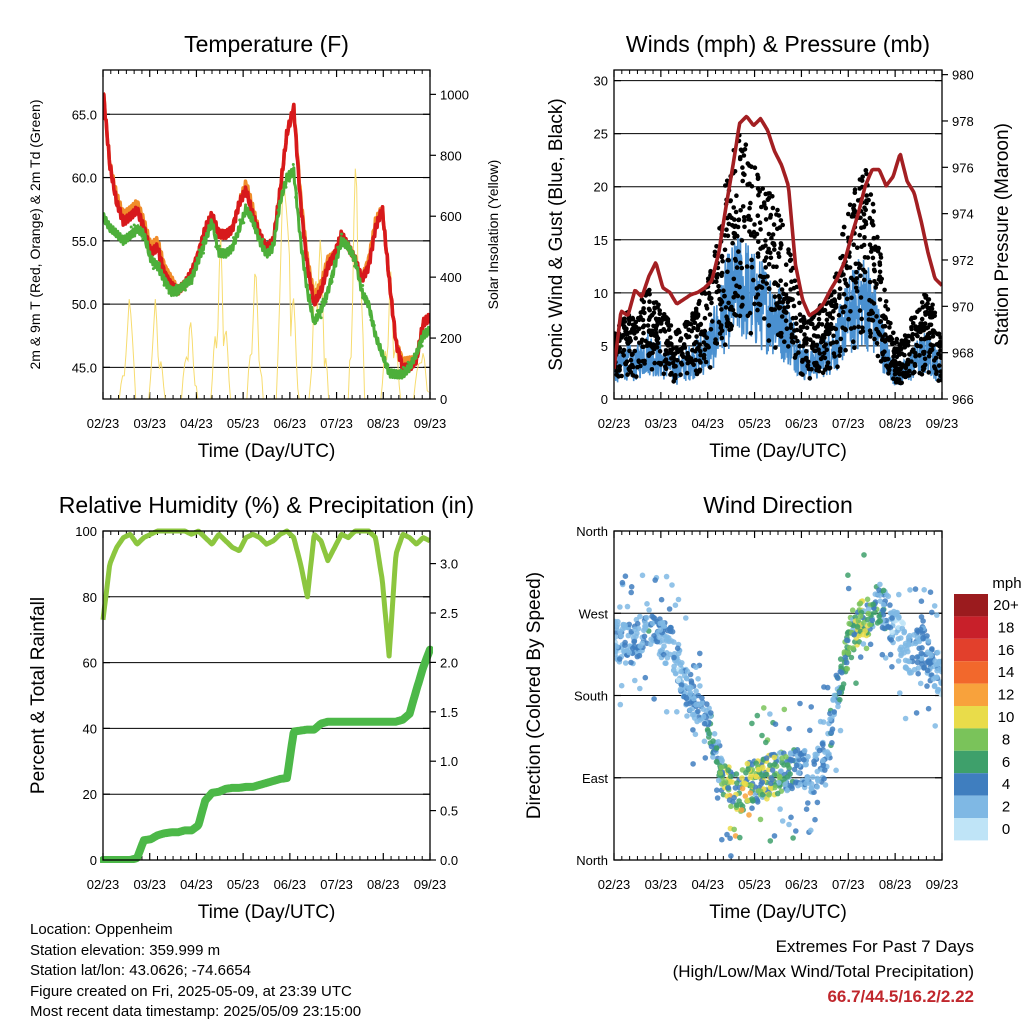 This screenshot has height=1024, width=1024. I want to click on y2-tick-label: 600, so click(451, 216).